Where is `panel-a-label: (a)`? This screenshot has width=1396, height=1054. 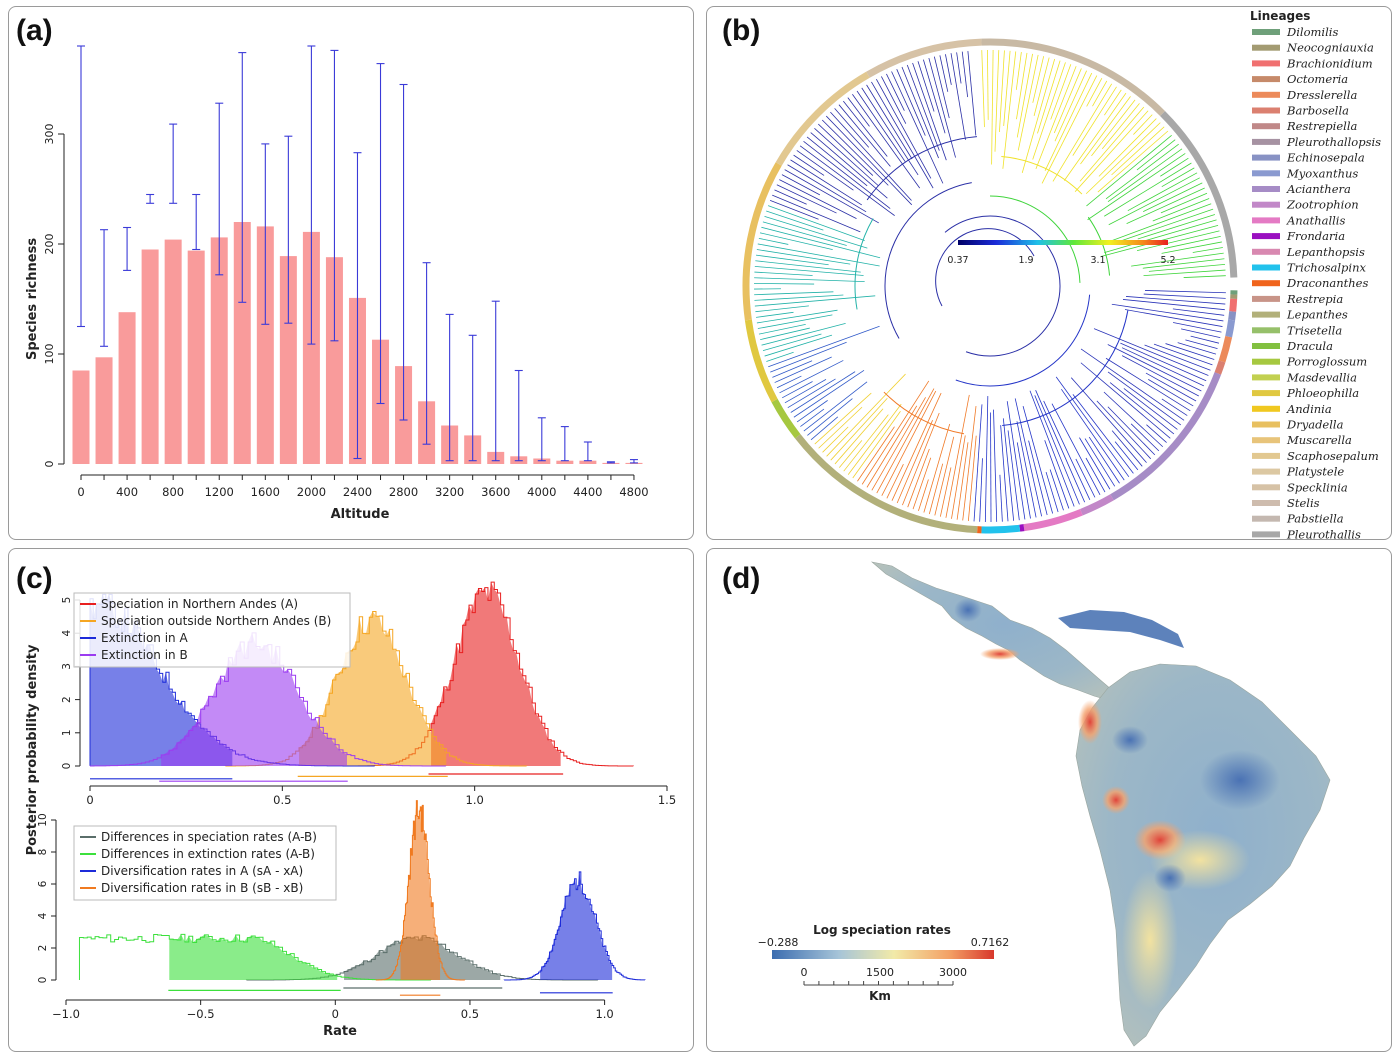 panel-a-label: (a) is located at coordinates (34, 30).